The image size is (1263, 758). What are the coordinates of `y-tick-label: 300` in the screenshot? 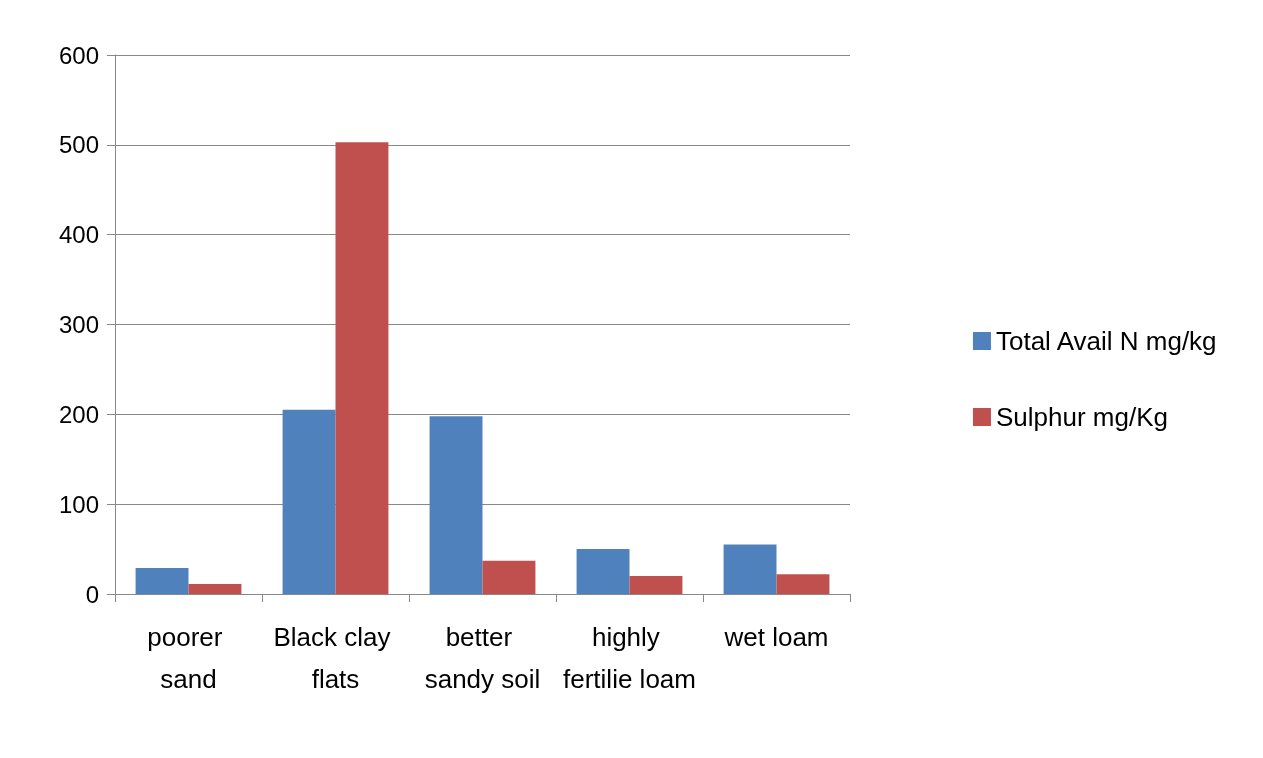 It's located at (78, 324).